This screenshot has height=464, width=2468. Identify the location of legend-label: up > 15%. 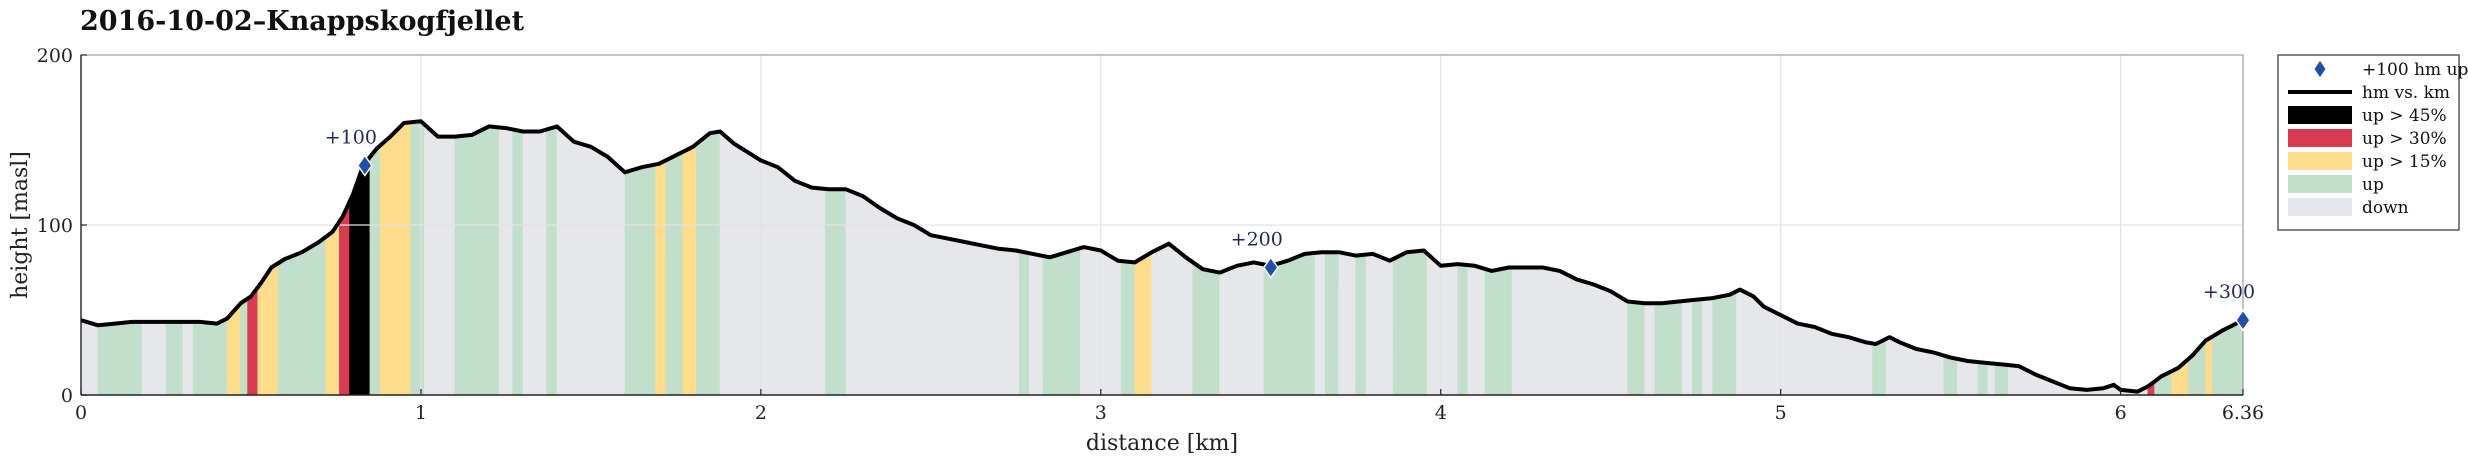
(2404, 162).